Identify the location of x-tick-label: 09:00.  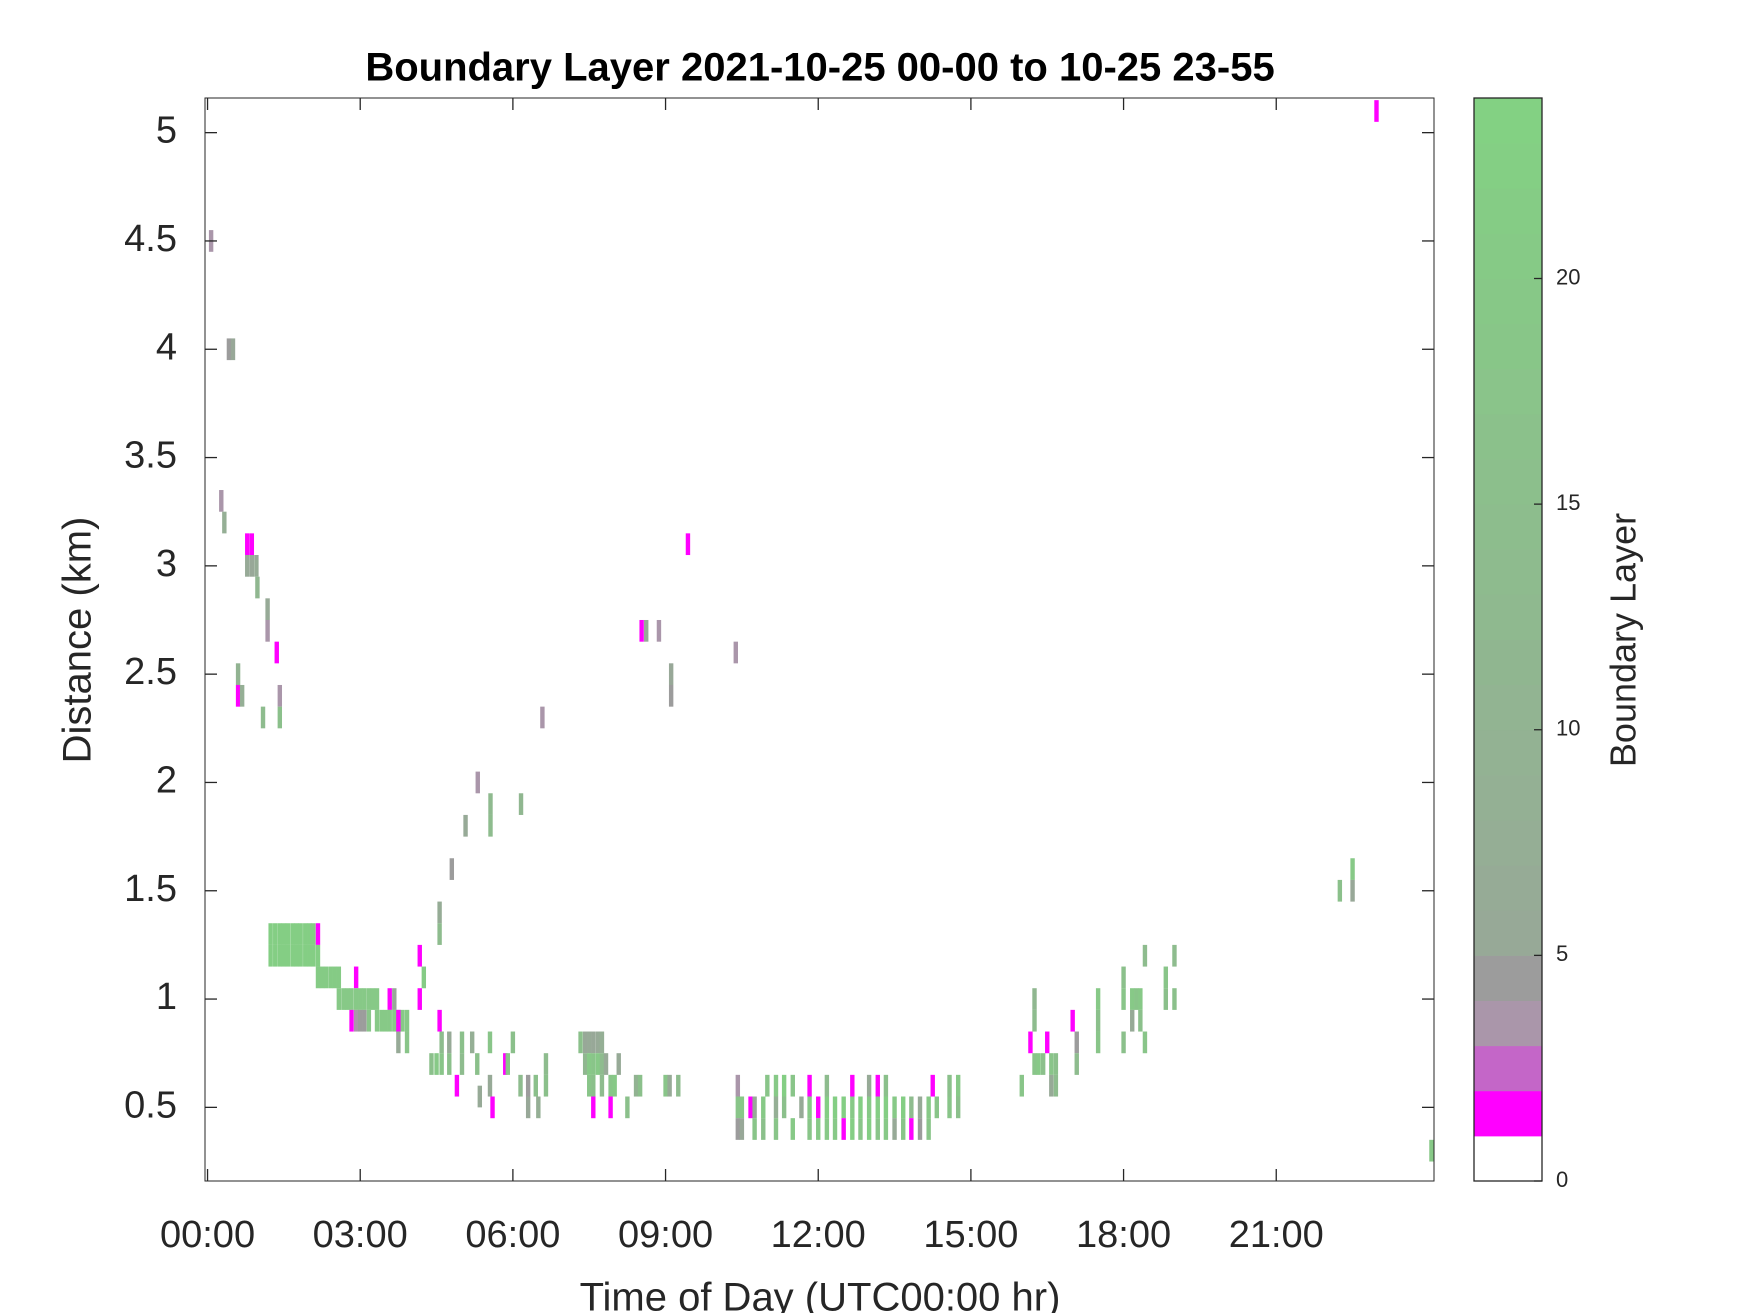
(665, 1235).